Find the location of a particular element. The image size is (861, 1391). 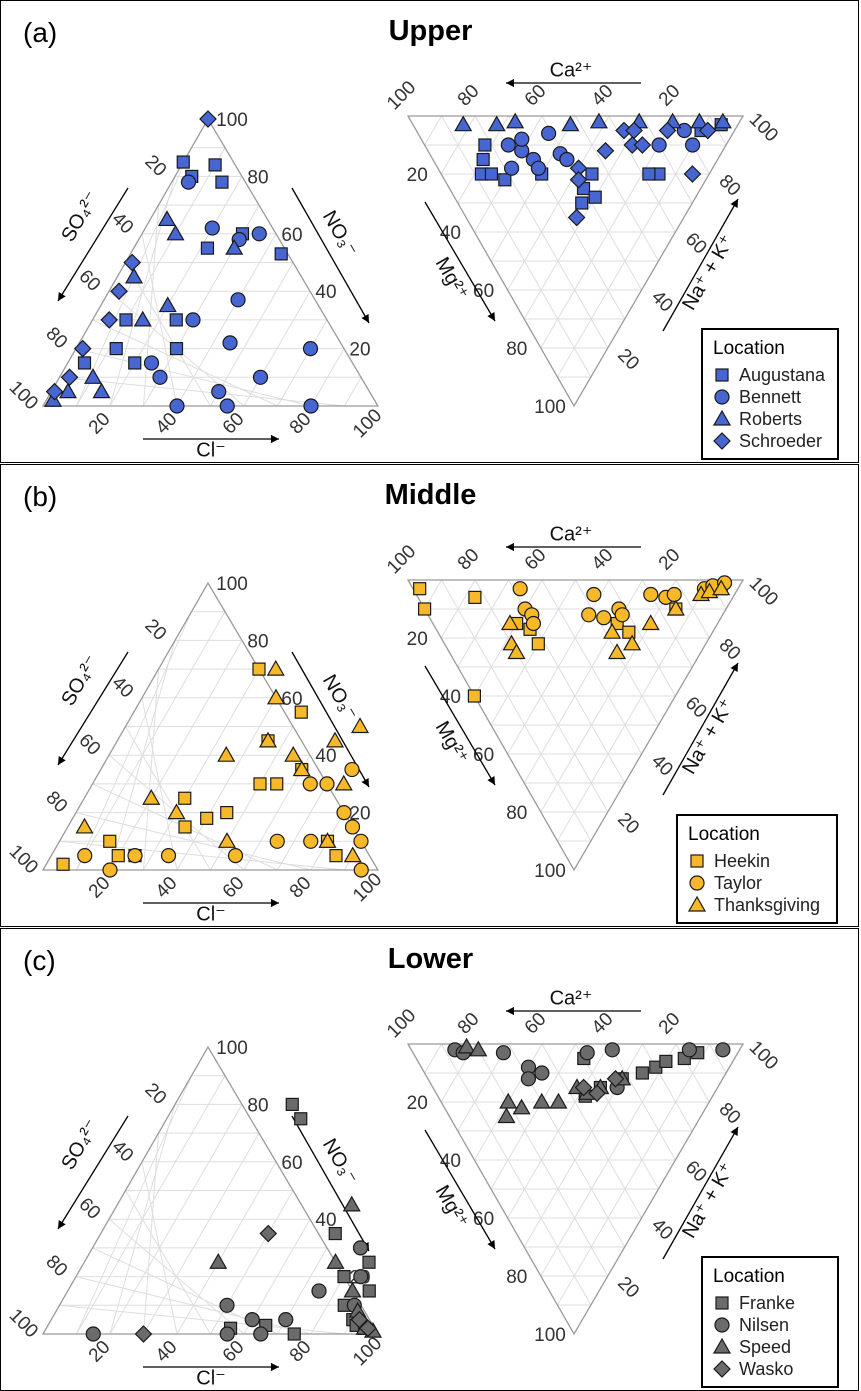

legend-item: Taylor is located at coordinates (757, 883).